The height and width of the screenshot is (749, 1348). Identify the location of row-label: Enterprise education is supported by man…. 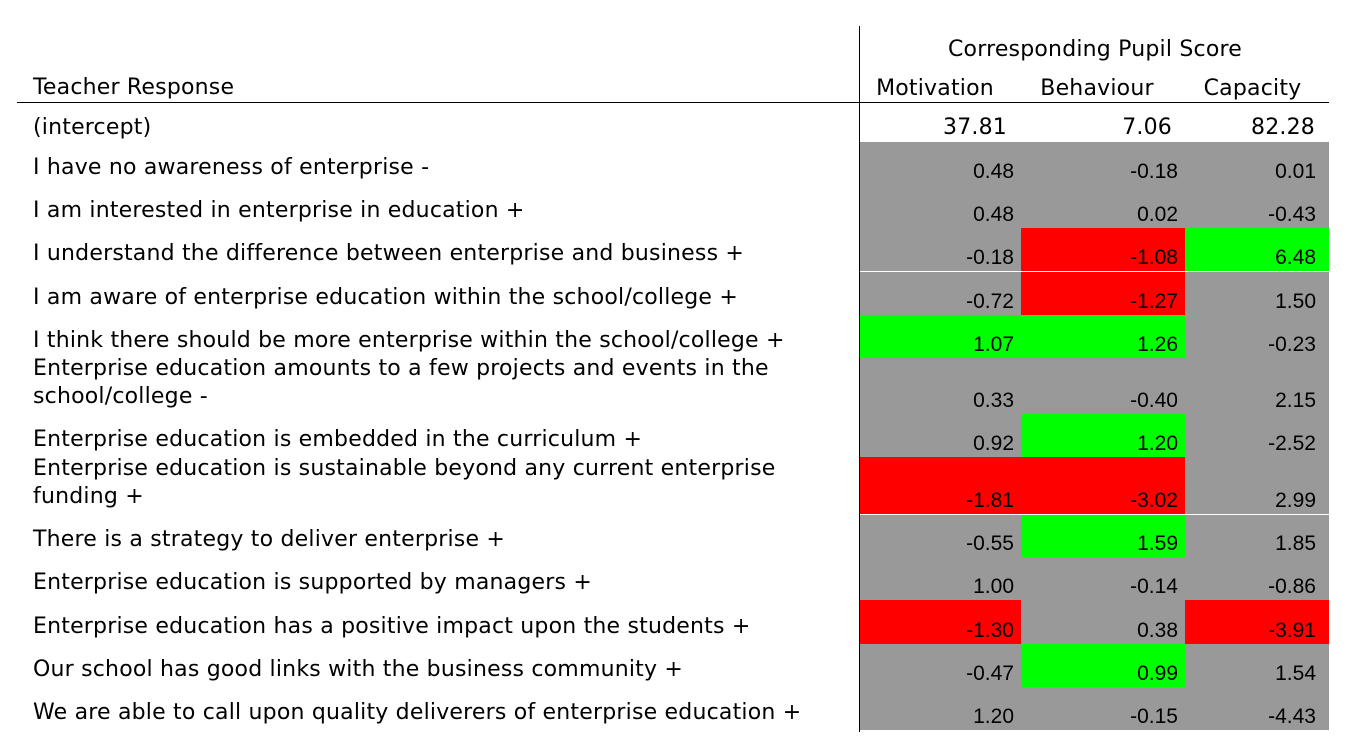
(312, 582).